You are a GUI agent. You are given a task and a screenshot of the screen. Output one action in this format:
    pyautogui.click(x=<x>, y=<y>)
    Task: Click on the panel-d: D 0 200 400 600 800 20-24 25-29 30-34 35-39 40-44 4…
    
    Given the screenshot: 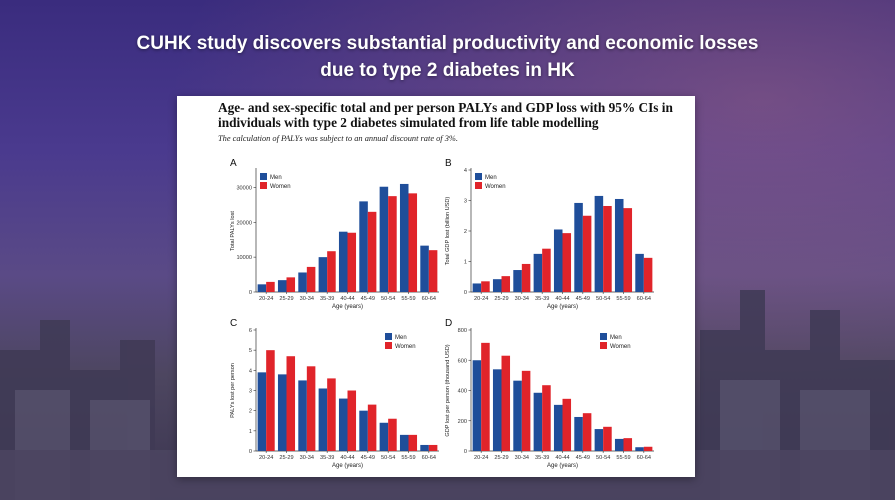 What is the action you would take?
    pyautogui.click(x=552, y=400)
    